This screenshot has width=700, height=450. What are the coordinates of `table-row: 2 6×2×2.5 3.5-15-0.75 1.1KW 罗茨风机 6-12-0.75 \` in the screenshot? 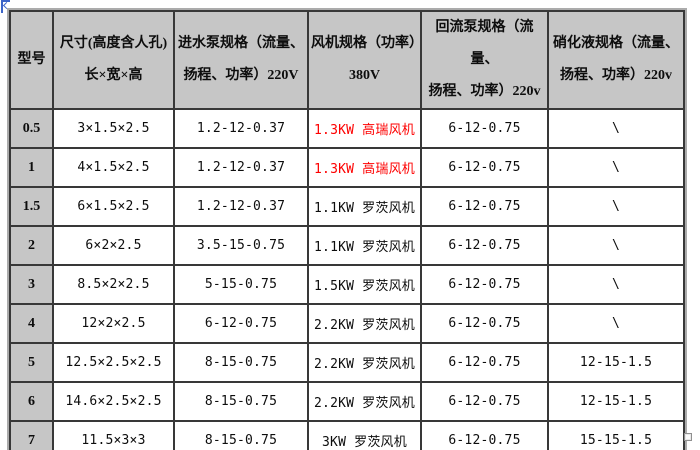 It's located at (347, 245).